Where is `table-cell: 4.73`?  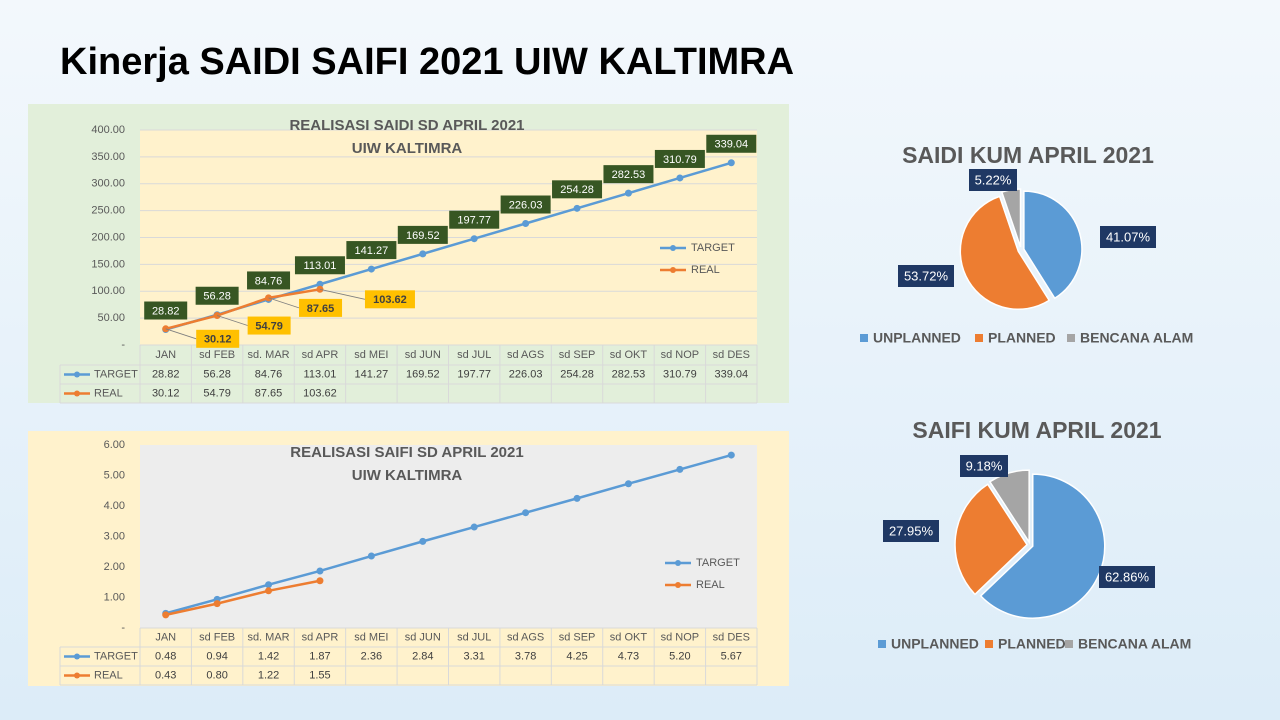 table-cell: 4.73 is located at coordinates (628, 656).